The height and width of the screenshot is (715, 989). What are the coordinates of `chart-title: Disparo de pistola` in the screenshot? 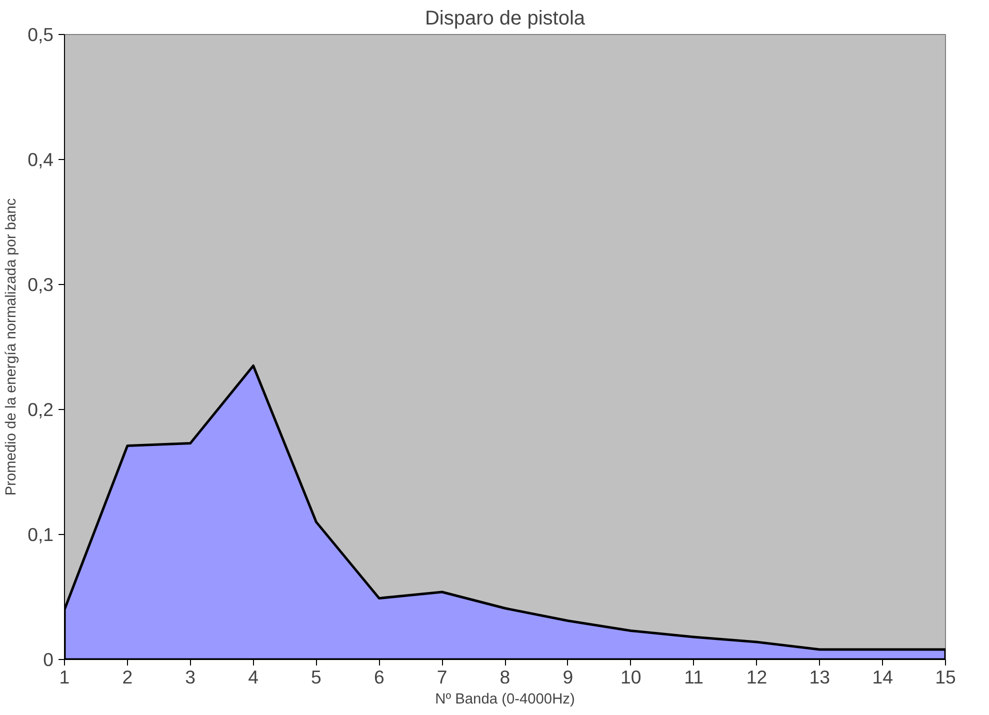 It's located at (505, 19).